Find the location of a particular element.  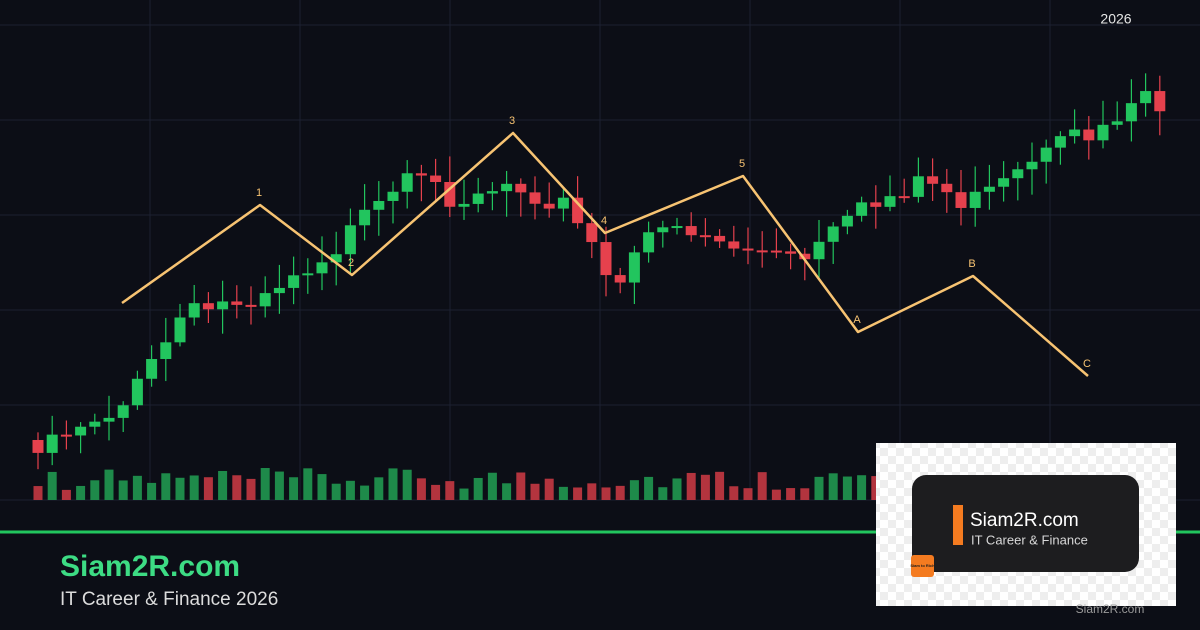

footer-title: Siam2R.com is located at coordinates (150, 566).